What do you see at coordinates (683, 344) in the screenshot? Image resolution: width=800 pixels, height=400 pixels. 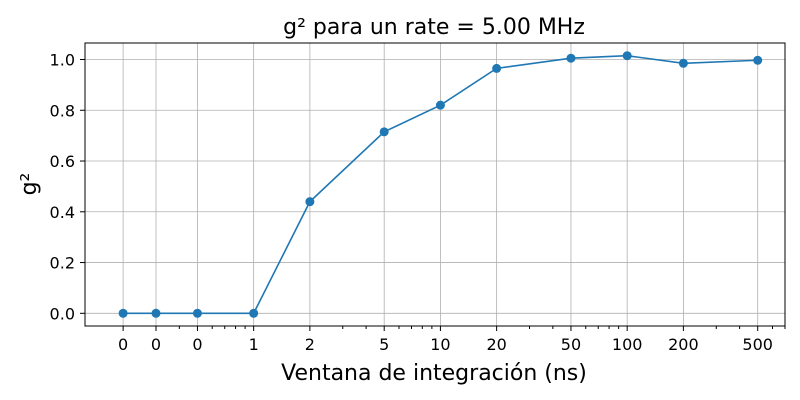 I see `x-tick-label: 200` at bounding box center [683, 344].